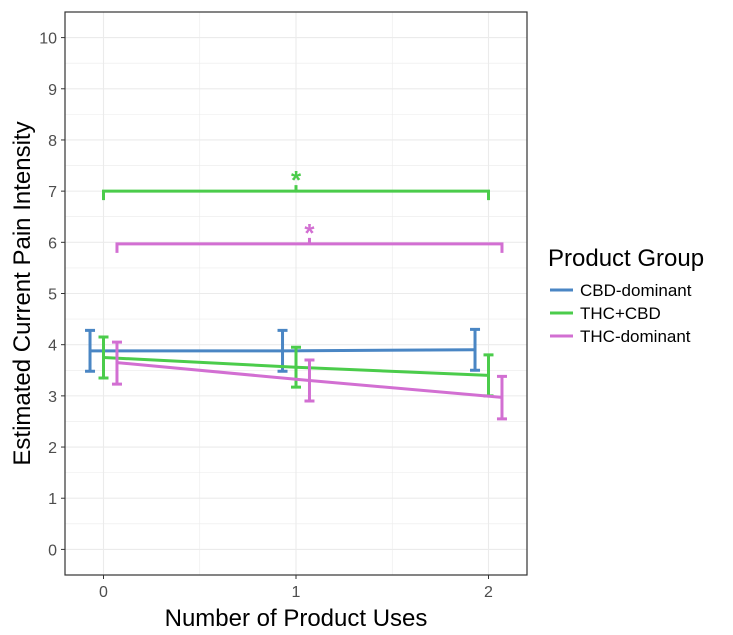 This screenshot has width=733, height=635. What do you see at coordinates (52, 448) in the screenshot?
I see `y-tick-label: 2` at bounding box center [52, 448].